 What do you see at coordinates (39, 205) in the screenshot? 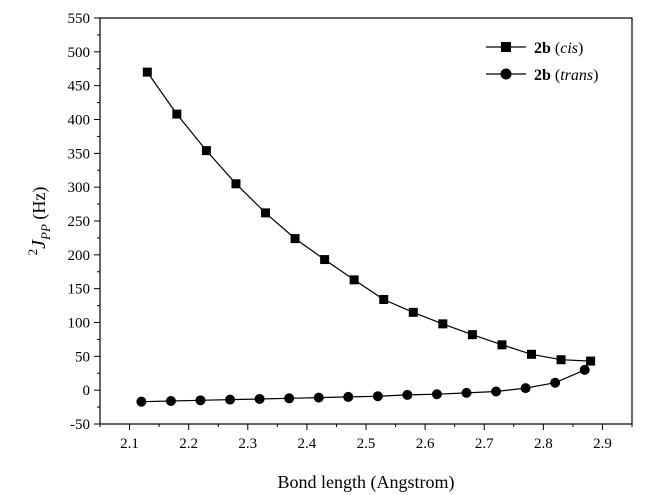
I see `y-axis-title-unit: (Hz)` at bounding box center [39, 205].